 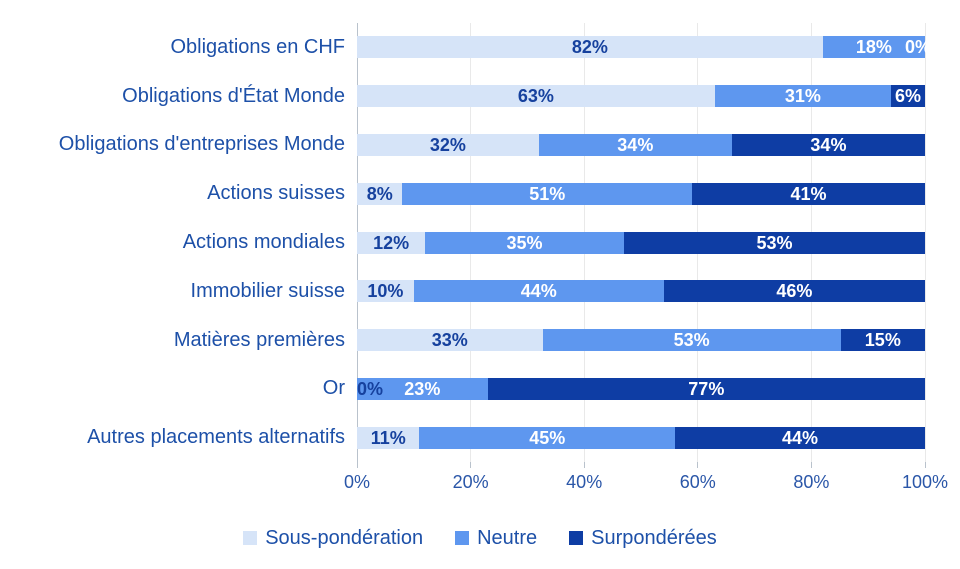 I want to click on bar-row: 32% 34% 34%, so click(x=641, y=144).